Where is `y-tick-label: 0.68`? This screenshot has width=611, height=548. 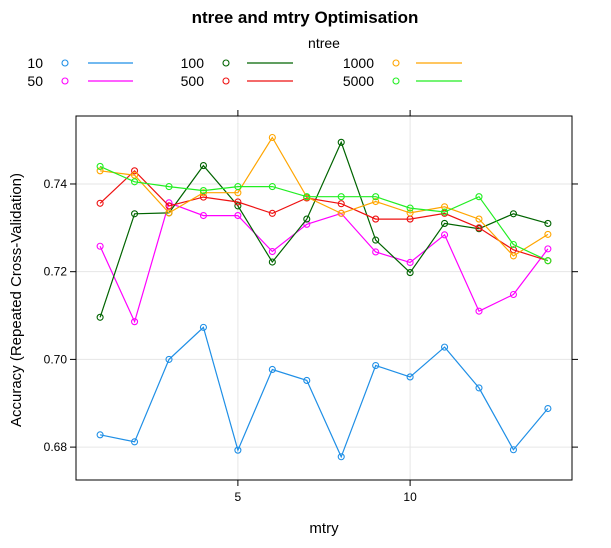 y-tick-label: 0.68 is located at coordinates (56, 447).